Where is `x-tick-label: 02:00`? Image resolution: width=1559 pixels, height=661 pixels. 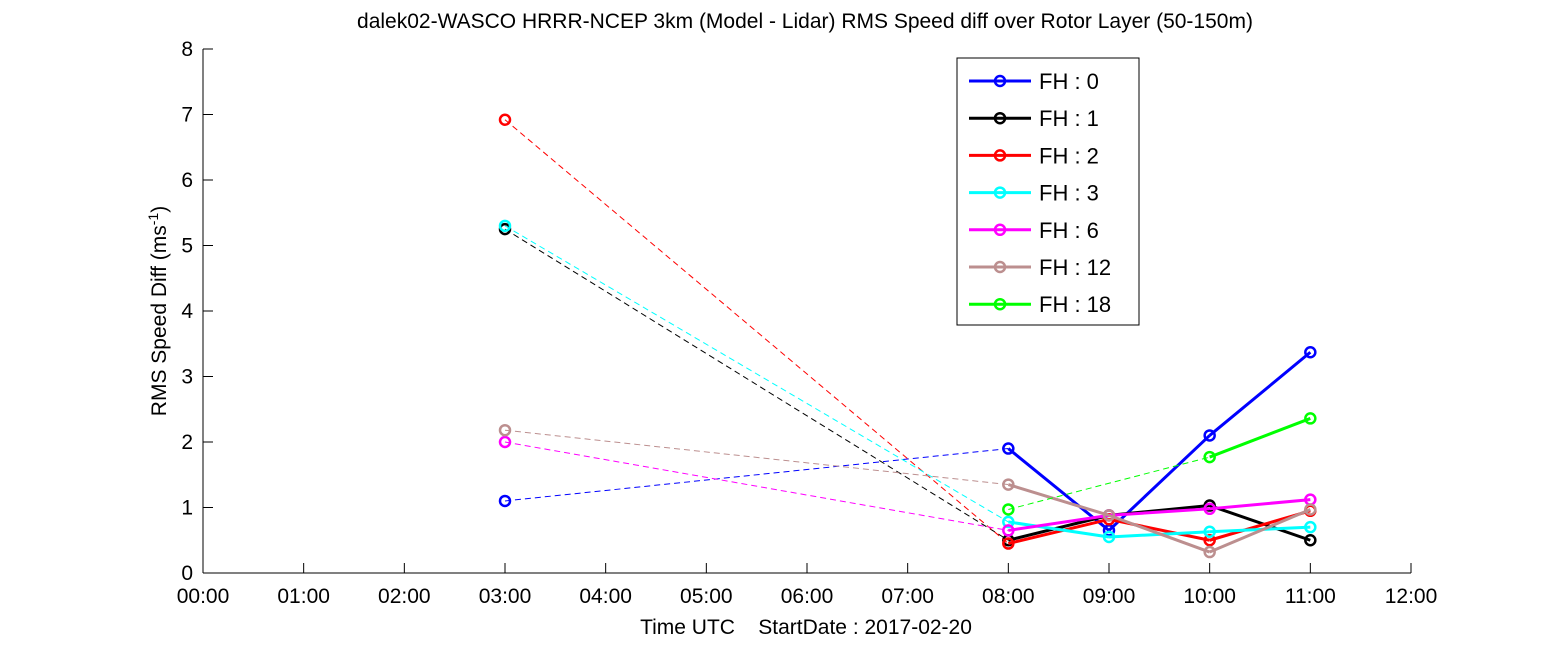 x-tick-label: 02:00 is located at coordinates (404, 596).